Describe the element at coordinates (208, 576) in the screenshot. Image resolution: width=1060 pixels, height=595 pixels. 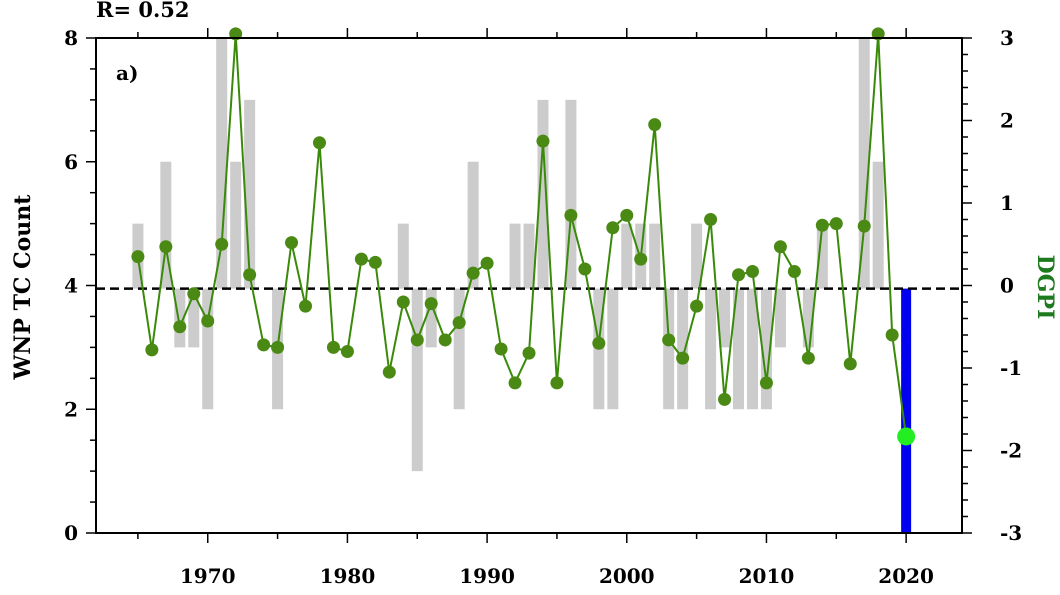
I see `x-tick-label-1970: 1970` at that location.